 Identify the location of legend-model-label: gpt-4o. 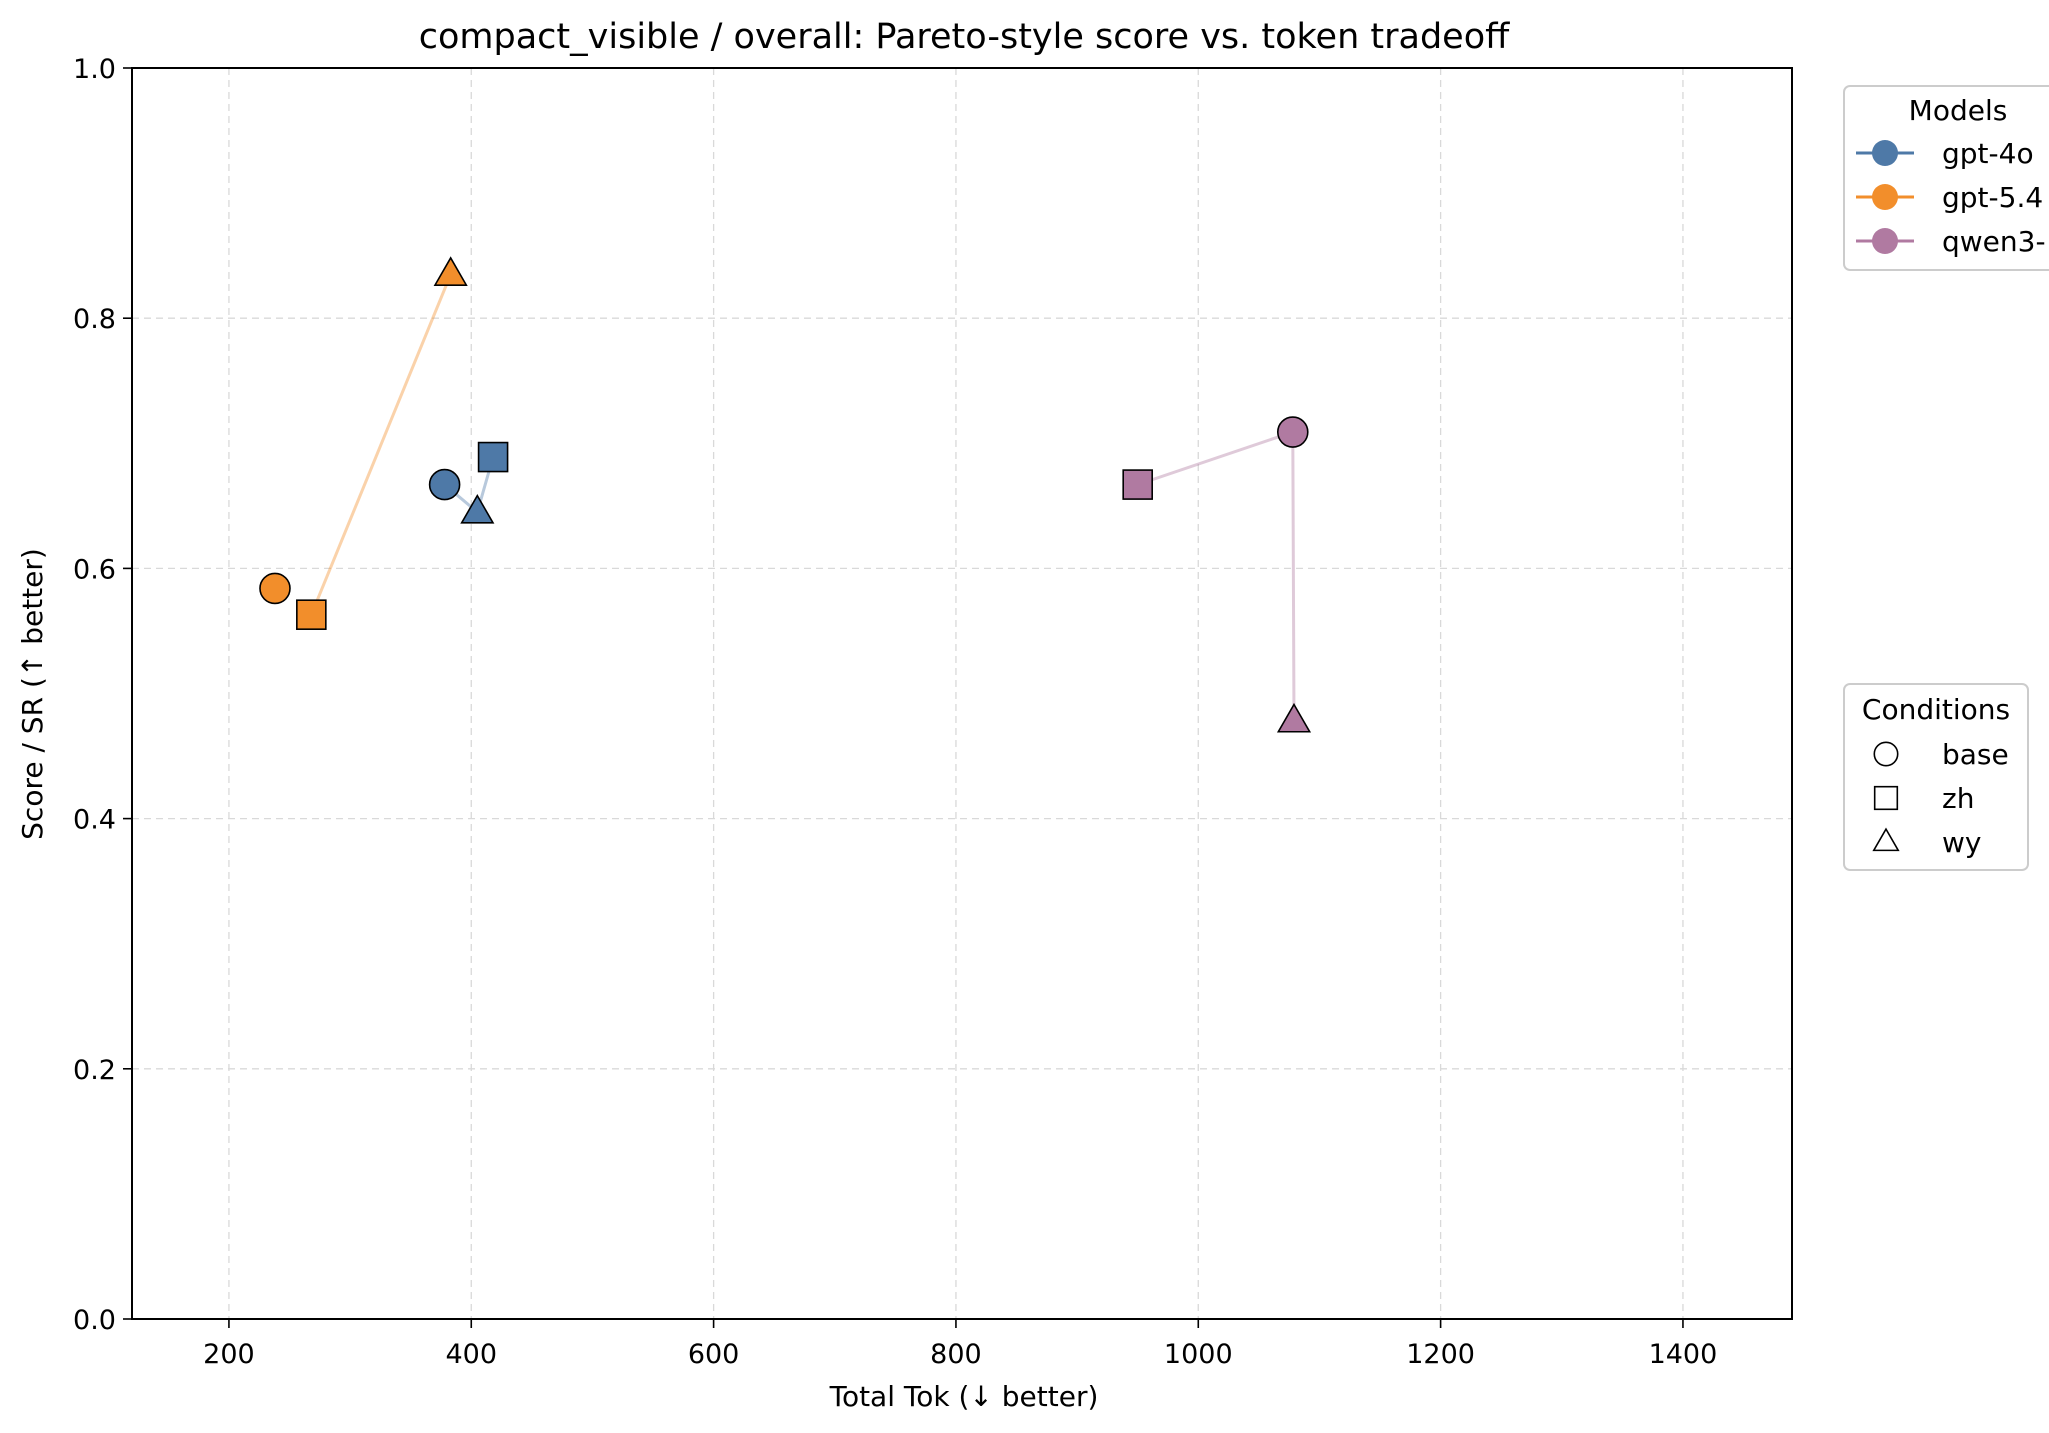
(1988, 153).